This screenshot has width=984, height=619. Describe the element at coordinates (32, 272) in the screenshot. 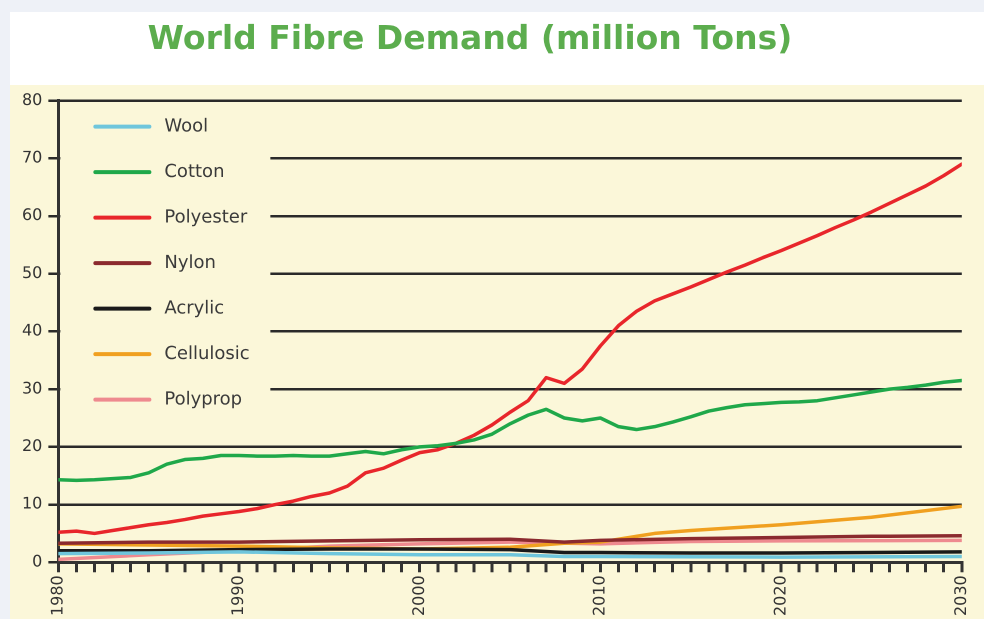

I see `y-tick-label: 50` at that location.